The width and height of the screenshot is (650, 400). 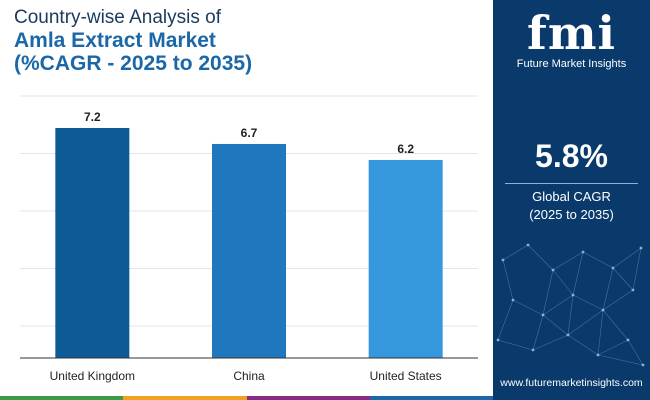 I want to click on data-label: 6.7, so click(x=249, y=133).